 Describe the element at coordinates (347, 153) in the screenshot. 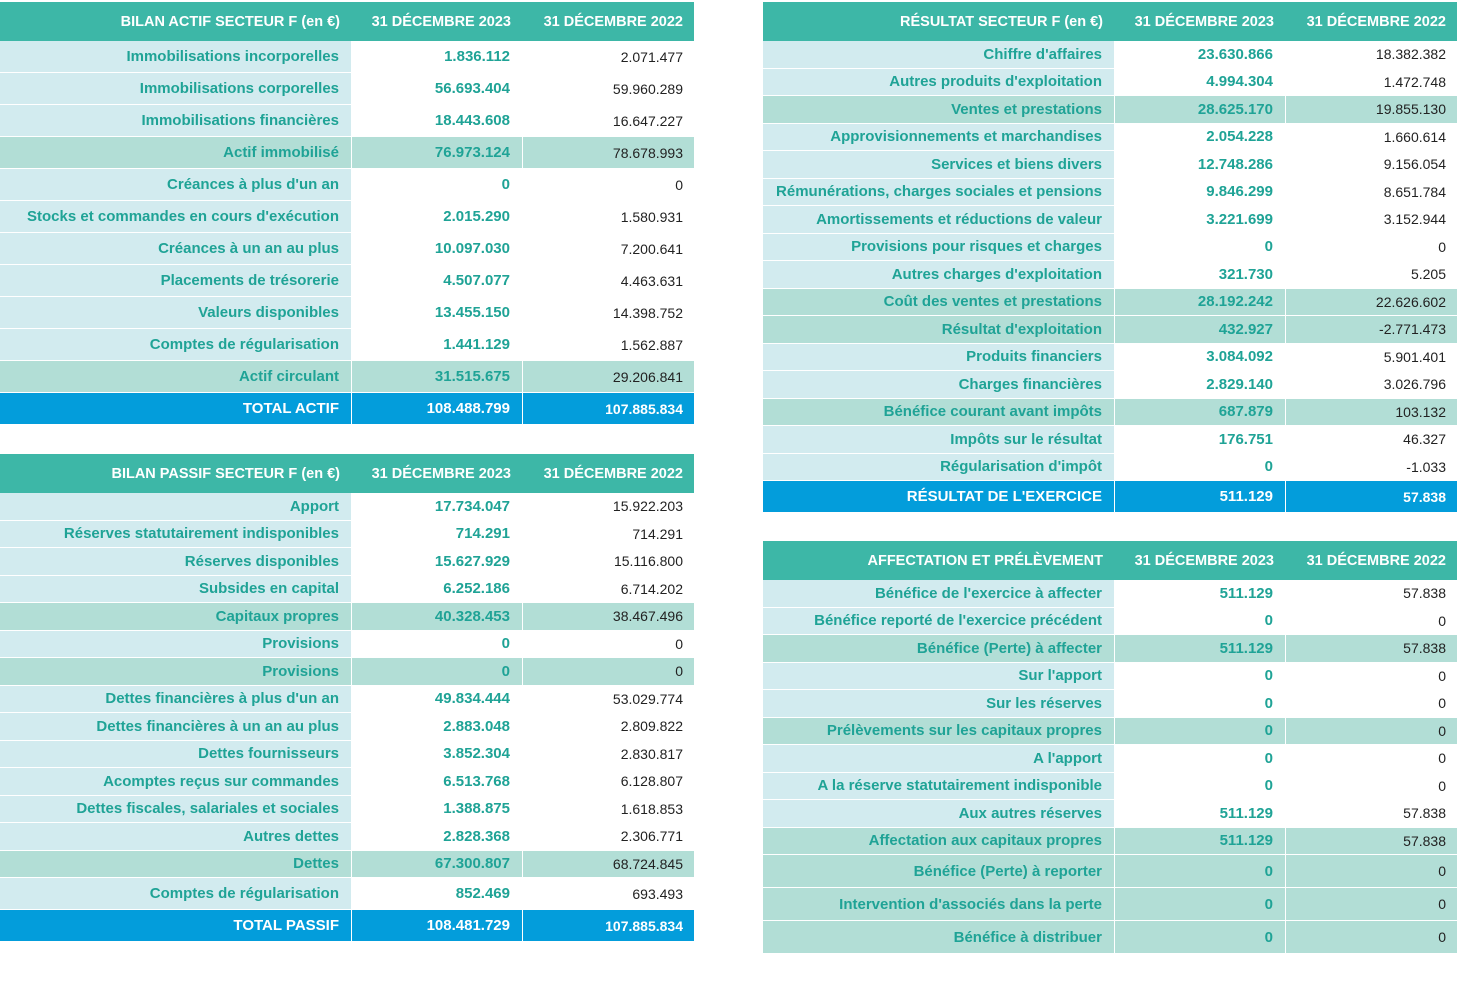

I see `subtotal-row: Actif immobilisé 76.973.124 78.678.993` at that location.